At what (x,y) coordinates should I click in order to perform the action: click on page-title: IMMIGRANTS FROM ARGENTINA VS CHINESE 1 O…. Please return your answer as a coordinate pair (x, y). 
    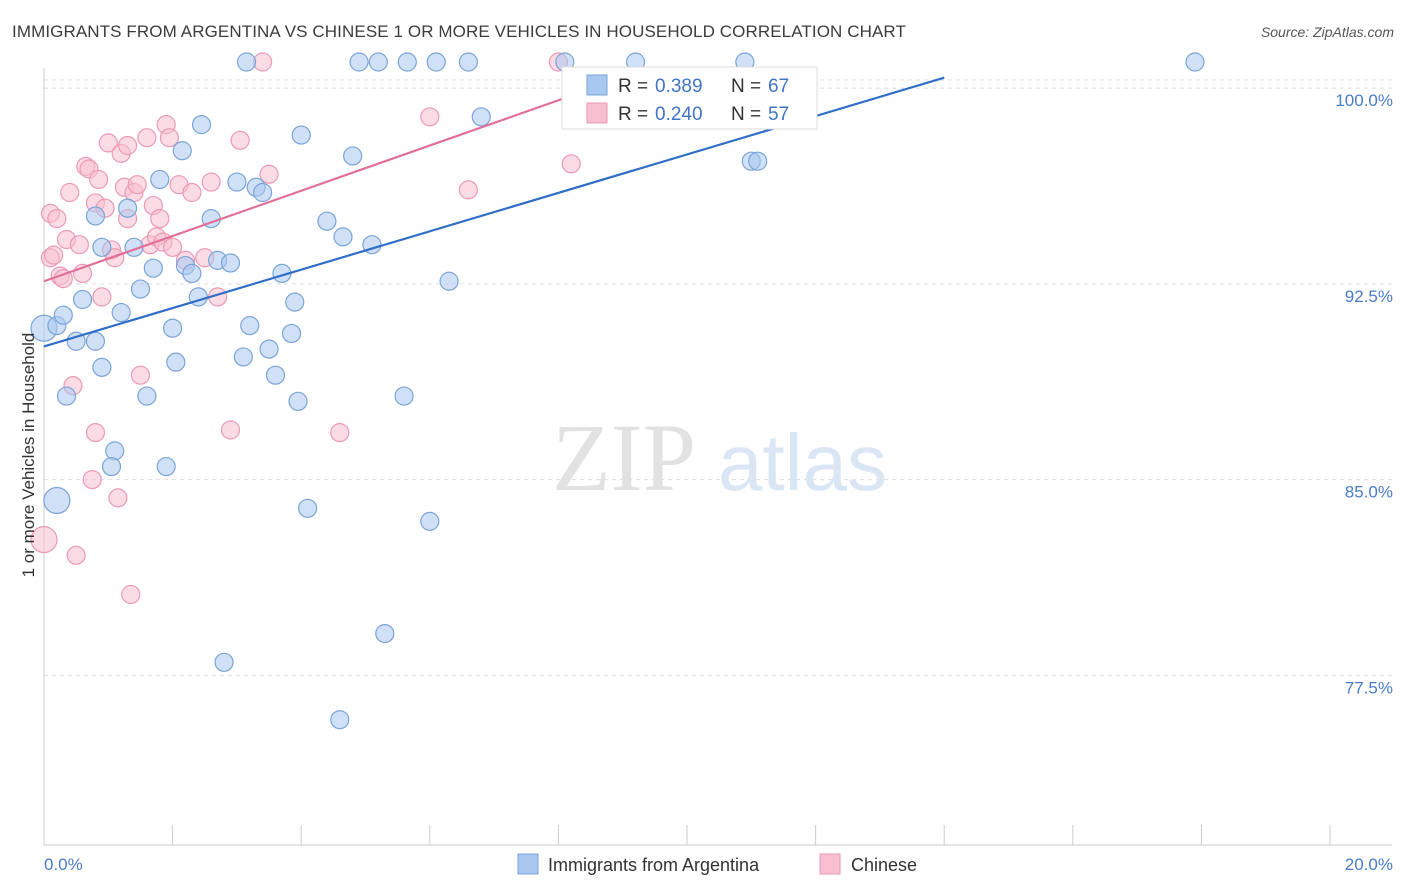
    Looking at the image, I should click on (459, 31).